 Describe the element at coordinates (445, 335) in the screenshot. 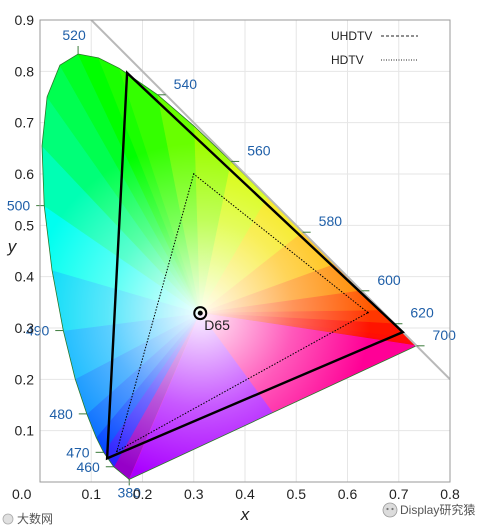

I see `wavelength-label-700: 700` at that location.